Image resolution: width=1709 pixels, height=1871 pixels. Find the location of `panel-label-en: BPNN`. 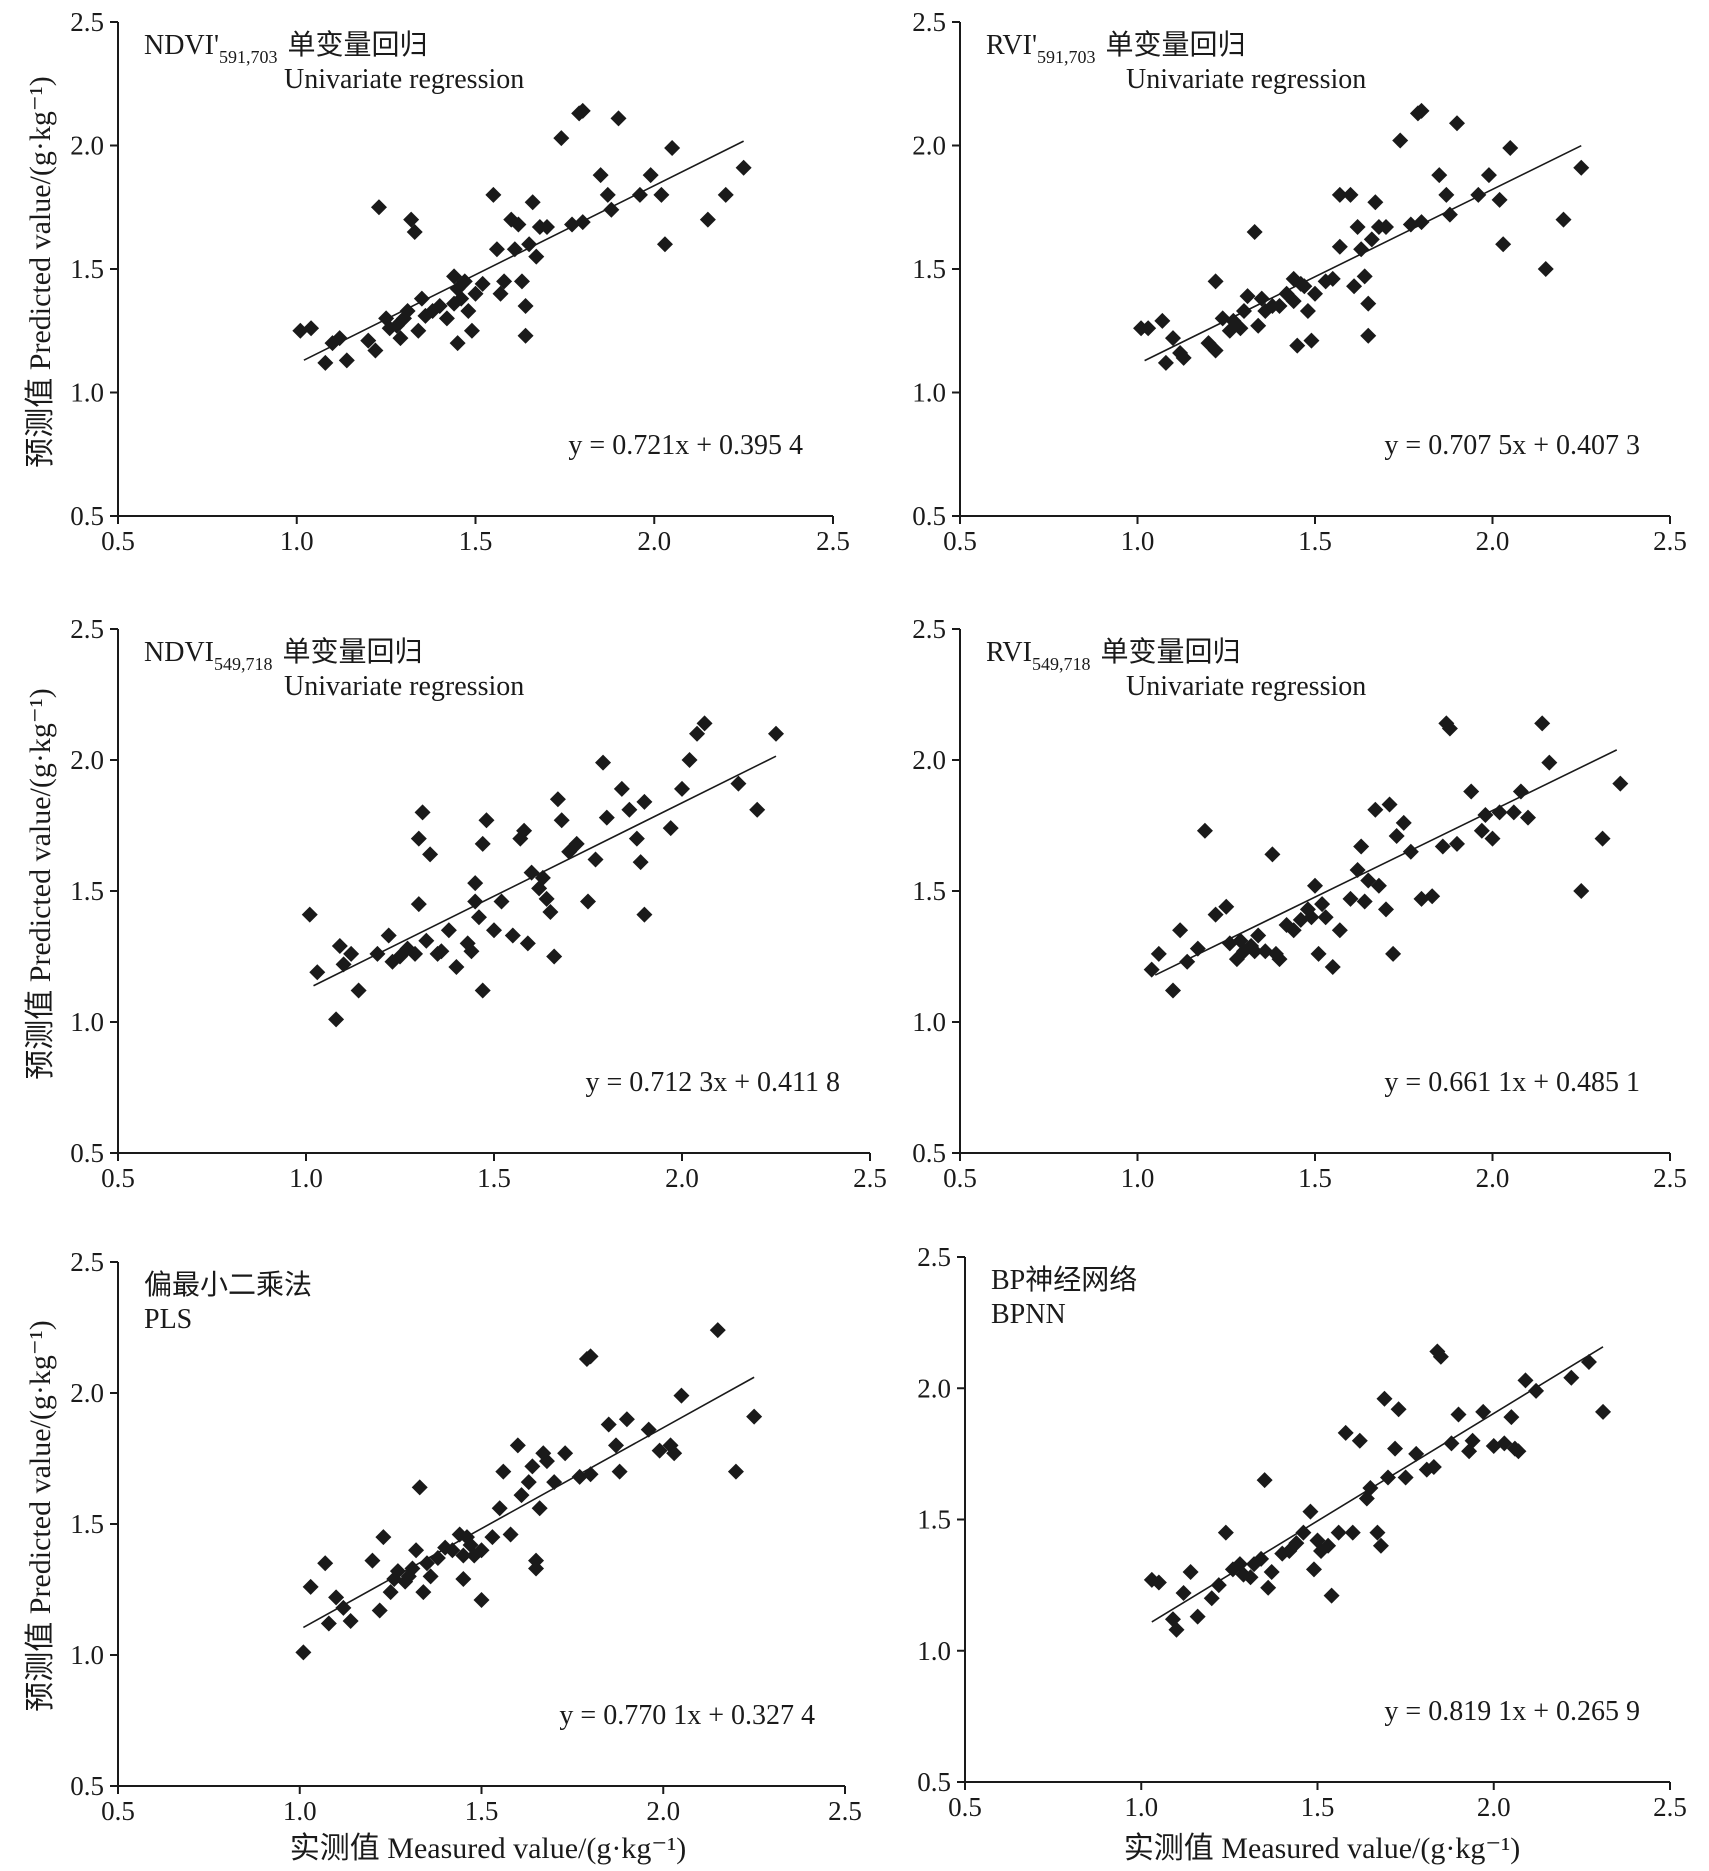

panel-label-en: BPNN is located at coordinates (1028, 1314).